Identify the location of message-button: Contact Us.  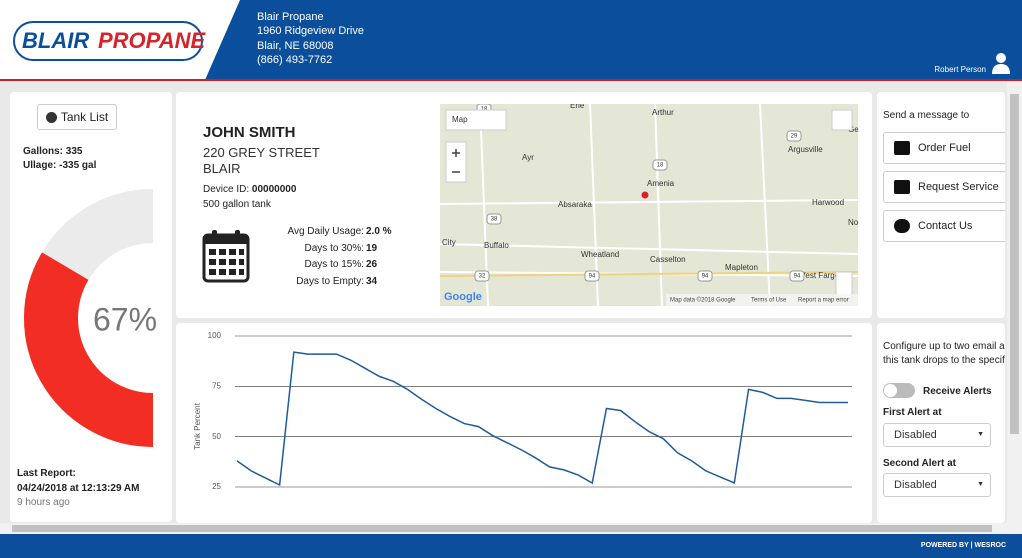
(944, 226).